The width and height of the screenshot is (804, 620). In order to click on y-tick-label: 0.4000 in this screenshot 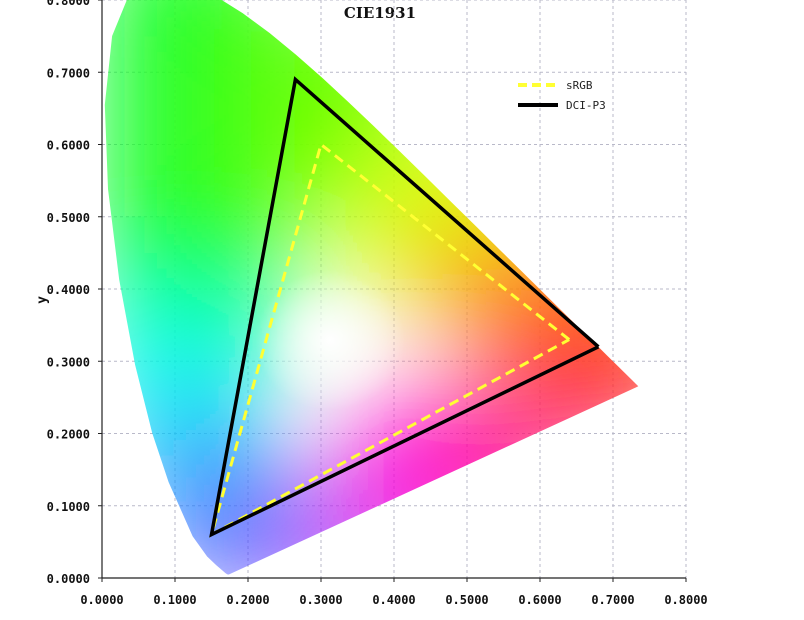, I will do `click(68, 290)`.